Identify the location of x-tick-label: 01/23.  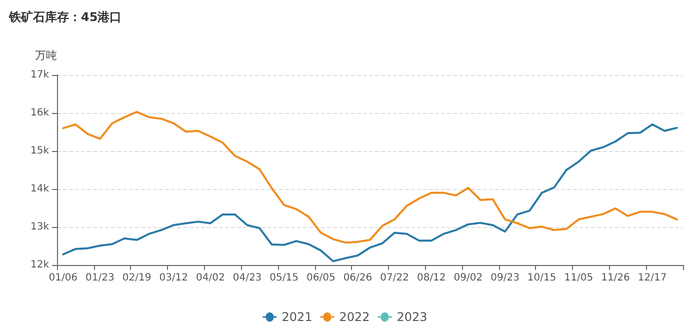
(100, 278).